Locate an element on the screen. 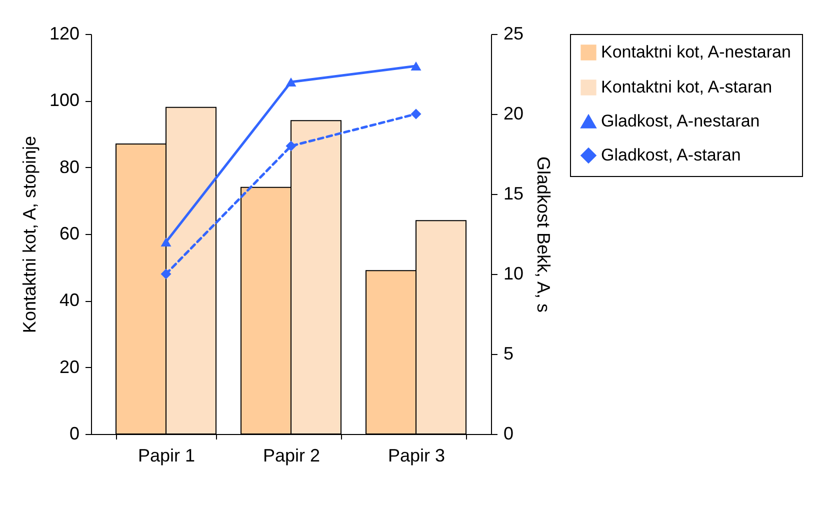 The image size is (816, 528). x-tick-label: Papir 2 is located at coordinates (291, 456).